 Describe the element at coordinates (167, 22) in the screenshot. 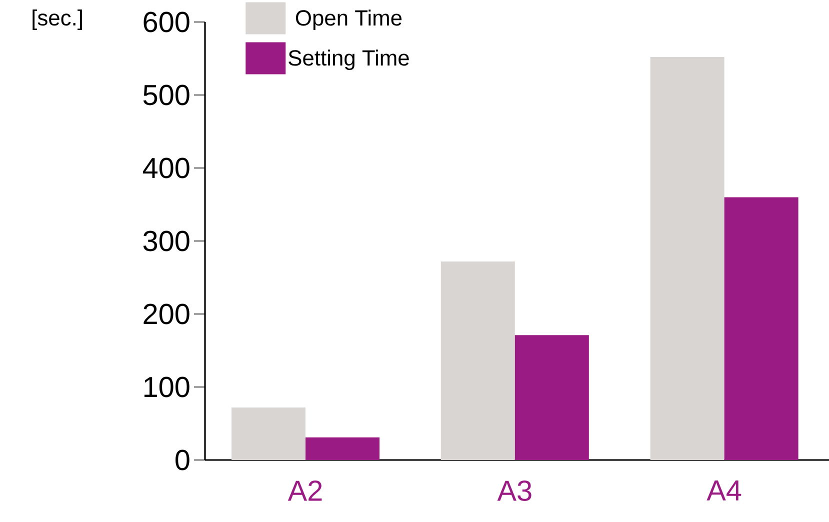

I see `y-tick-label: 600` at that location.